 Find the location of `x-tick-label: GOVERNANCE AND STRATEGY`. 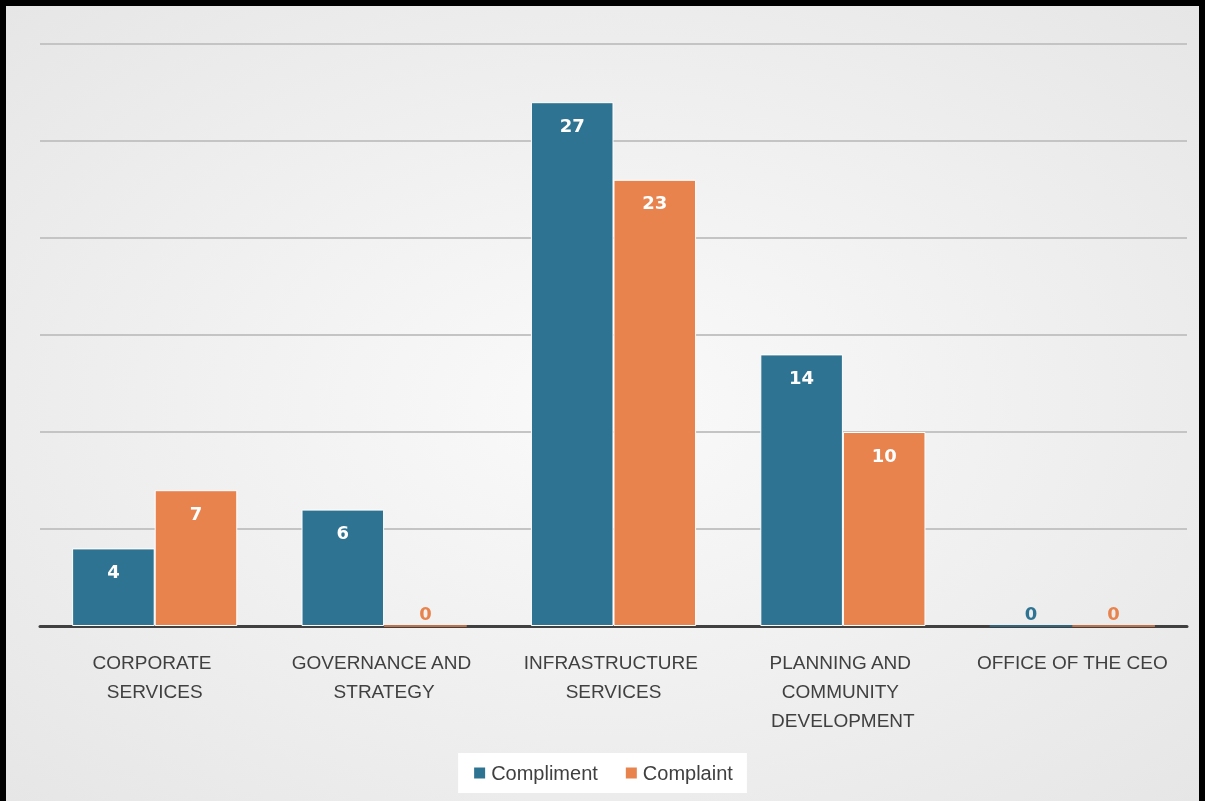

x-tick-label: GOVERNANCE AND STRATEGY is located at coordinates (384, 677).